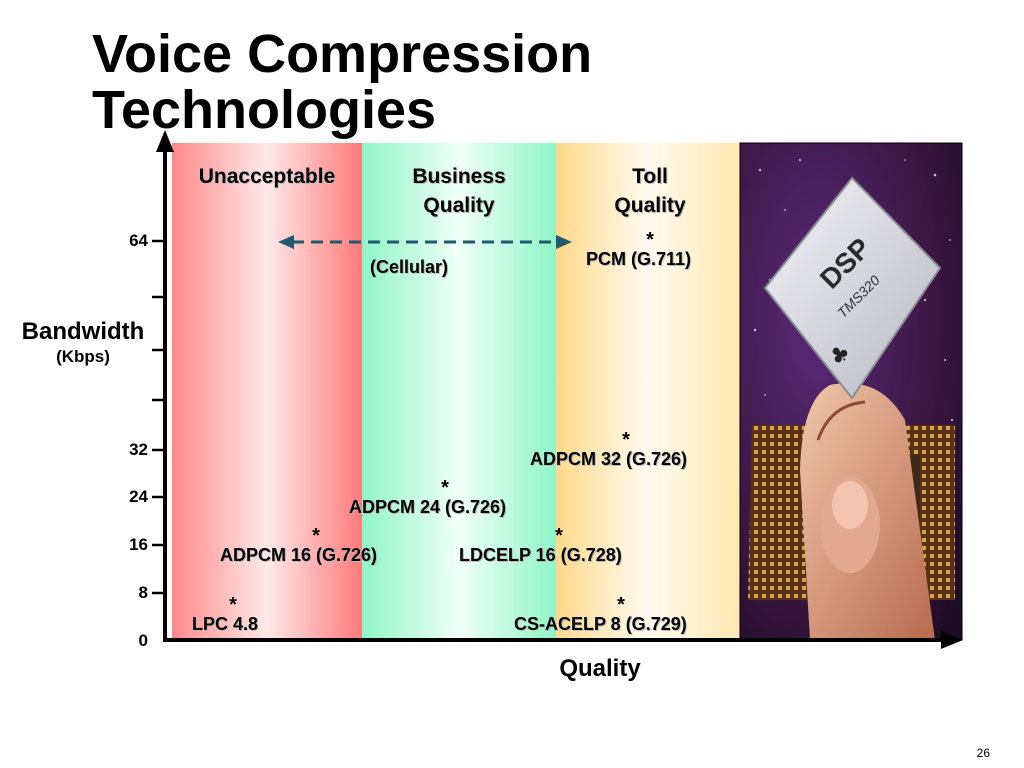 The image size is (1024, 768). Describe the element at coordinates (540, 555) in the screenshot. I see `data-label-ldcelp-16: LDCELP 16 (G.728)` at that location.